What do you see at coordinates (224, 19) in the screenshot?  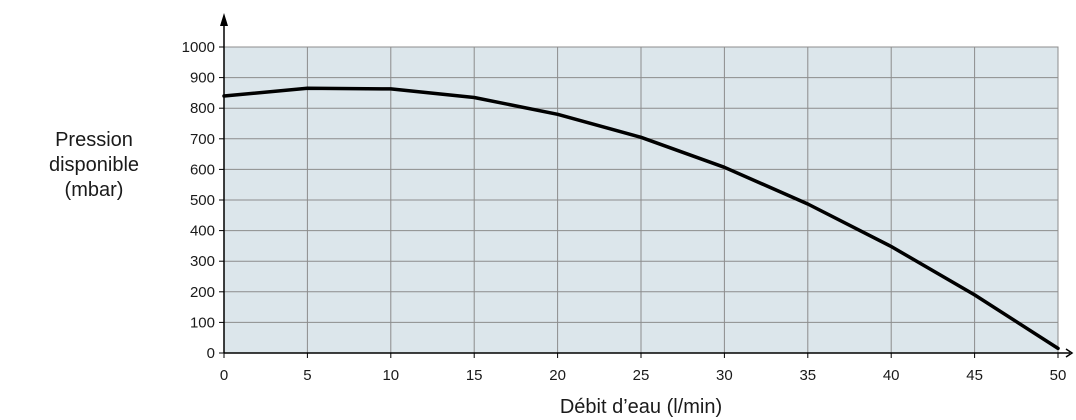 I see `y-axis-arrow` at bounding box center [224, 19].